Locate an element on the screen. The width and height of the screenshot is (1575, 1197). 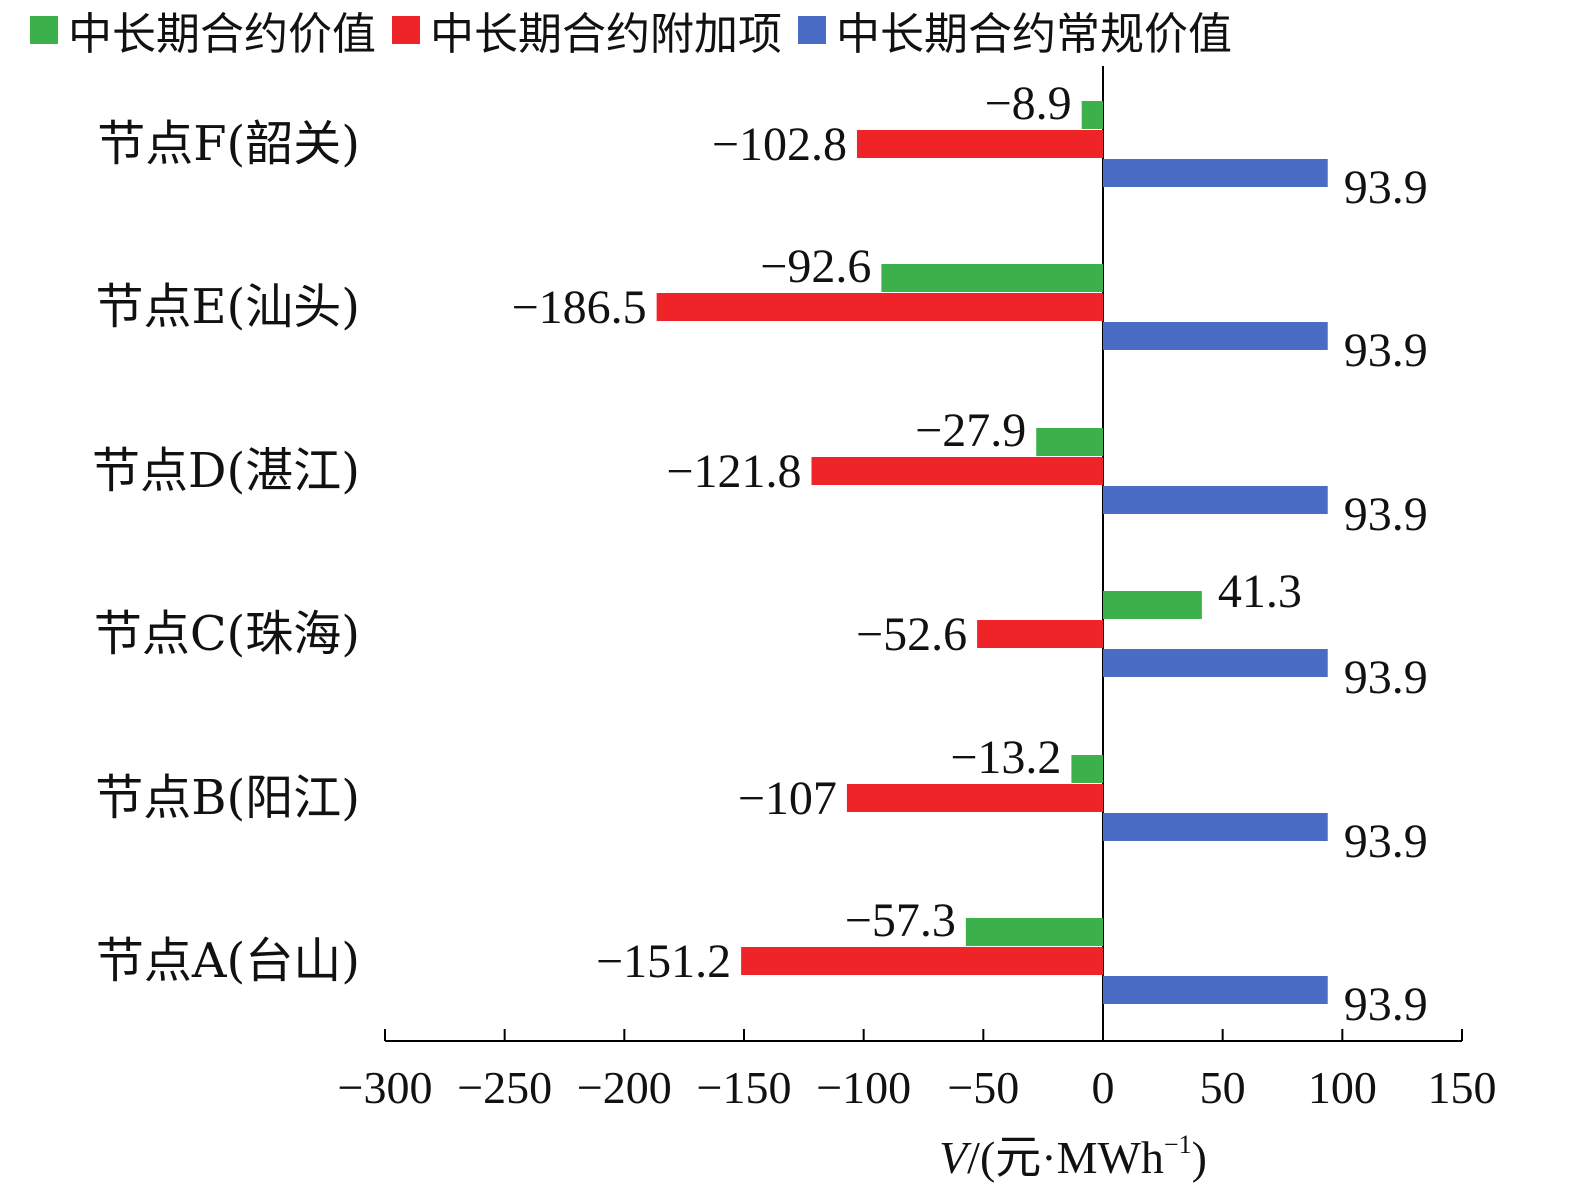
category-label: 节点C(珠海) is located at coordinates (227, 634).